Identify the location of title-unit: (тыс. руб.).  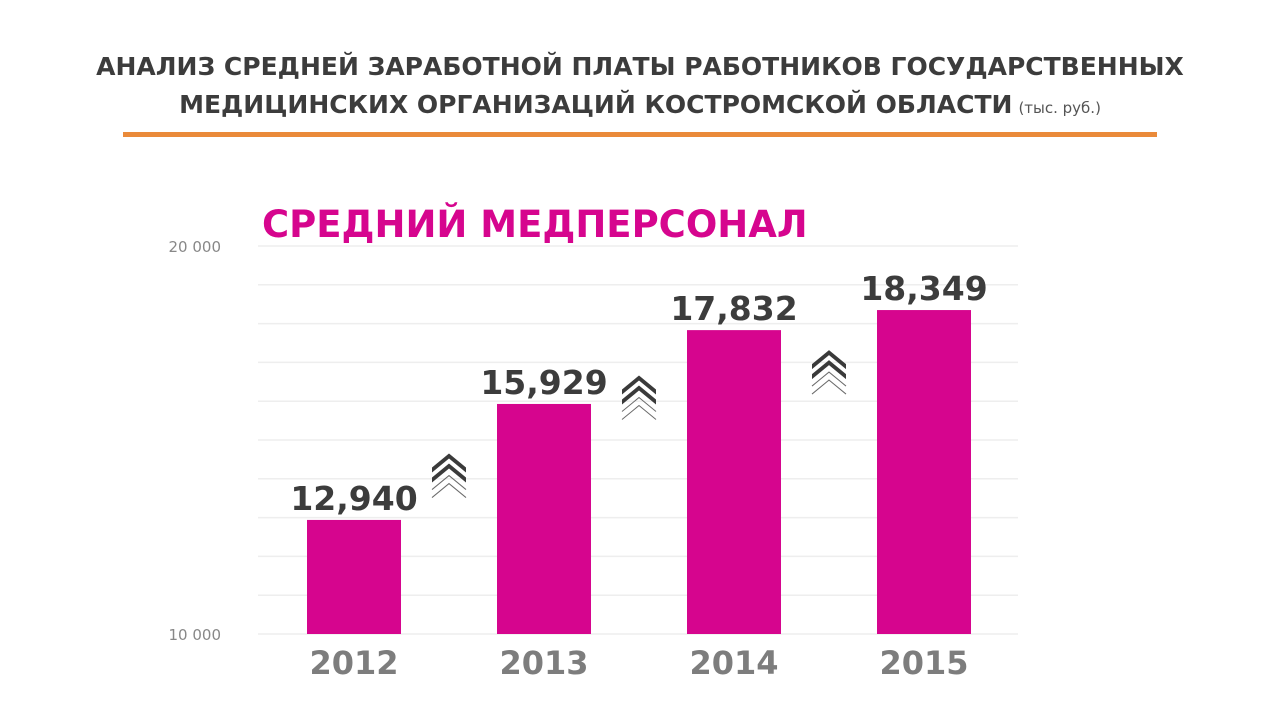
(1059, 108).